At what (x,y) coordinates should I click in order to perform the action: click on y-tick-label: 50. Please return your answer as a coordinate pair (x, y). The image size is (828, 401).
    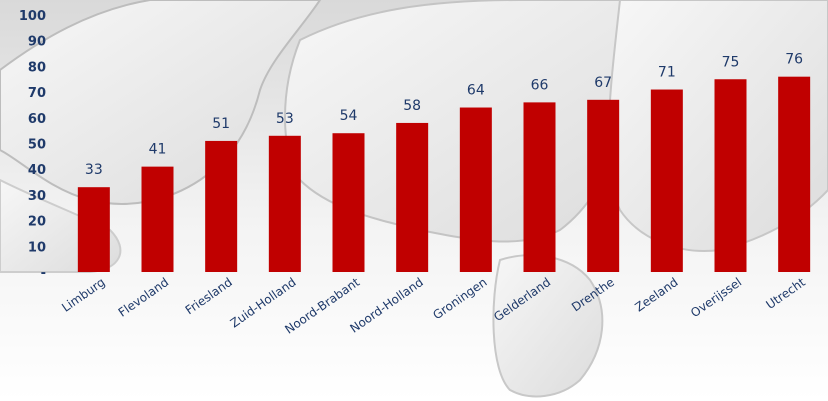
    Looking at the image, I should click on (37, 145).